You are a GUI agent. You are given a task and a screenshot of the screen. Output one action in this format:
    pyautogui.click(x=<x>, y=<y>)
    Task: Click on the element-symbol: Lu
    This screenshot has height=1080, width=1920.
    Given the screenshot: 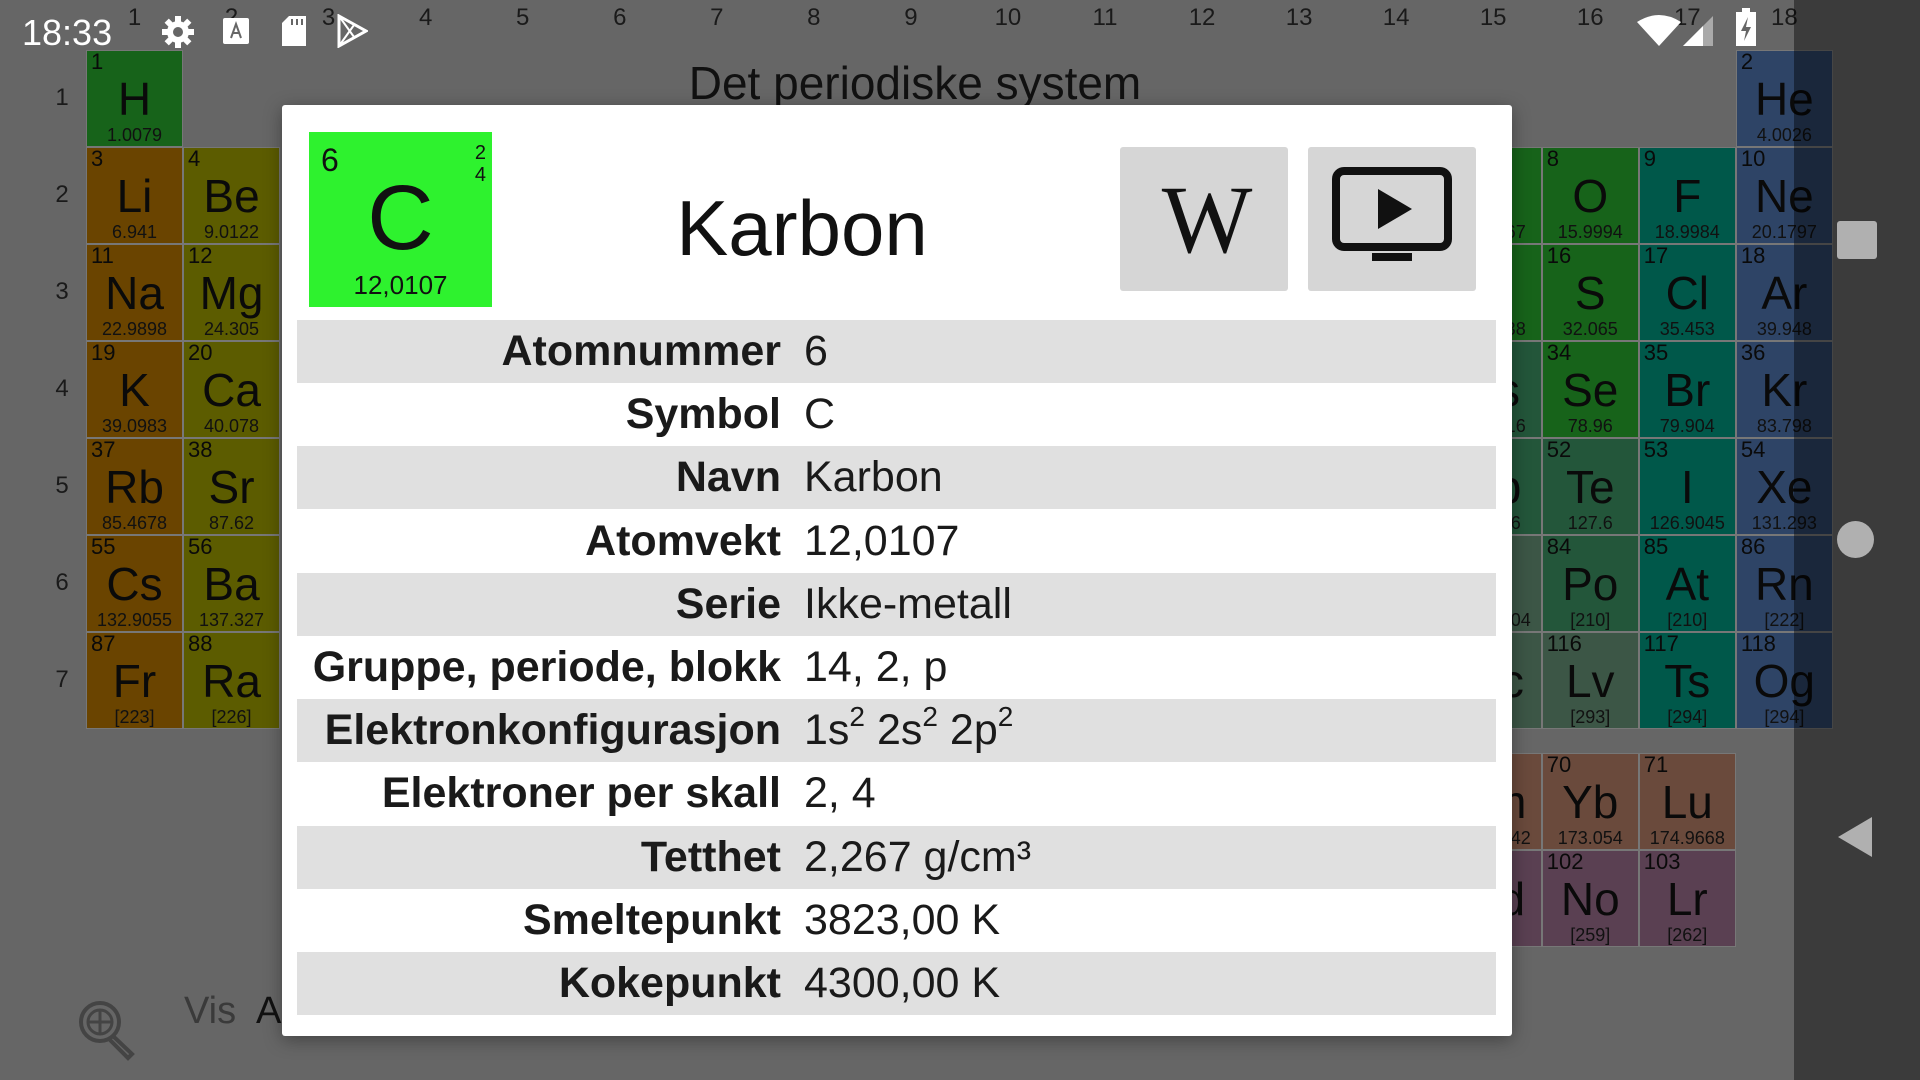 What is the action you would take?
    pyautogui.click(x=1687, y=802)
    